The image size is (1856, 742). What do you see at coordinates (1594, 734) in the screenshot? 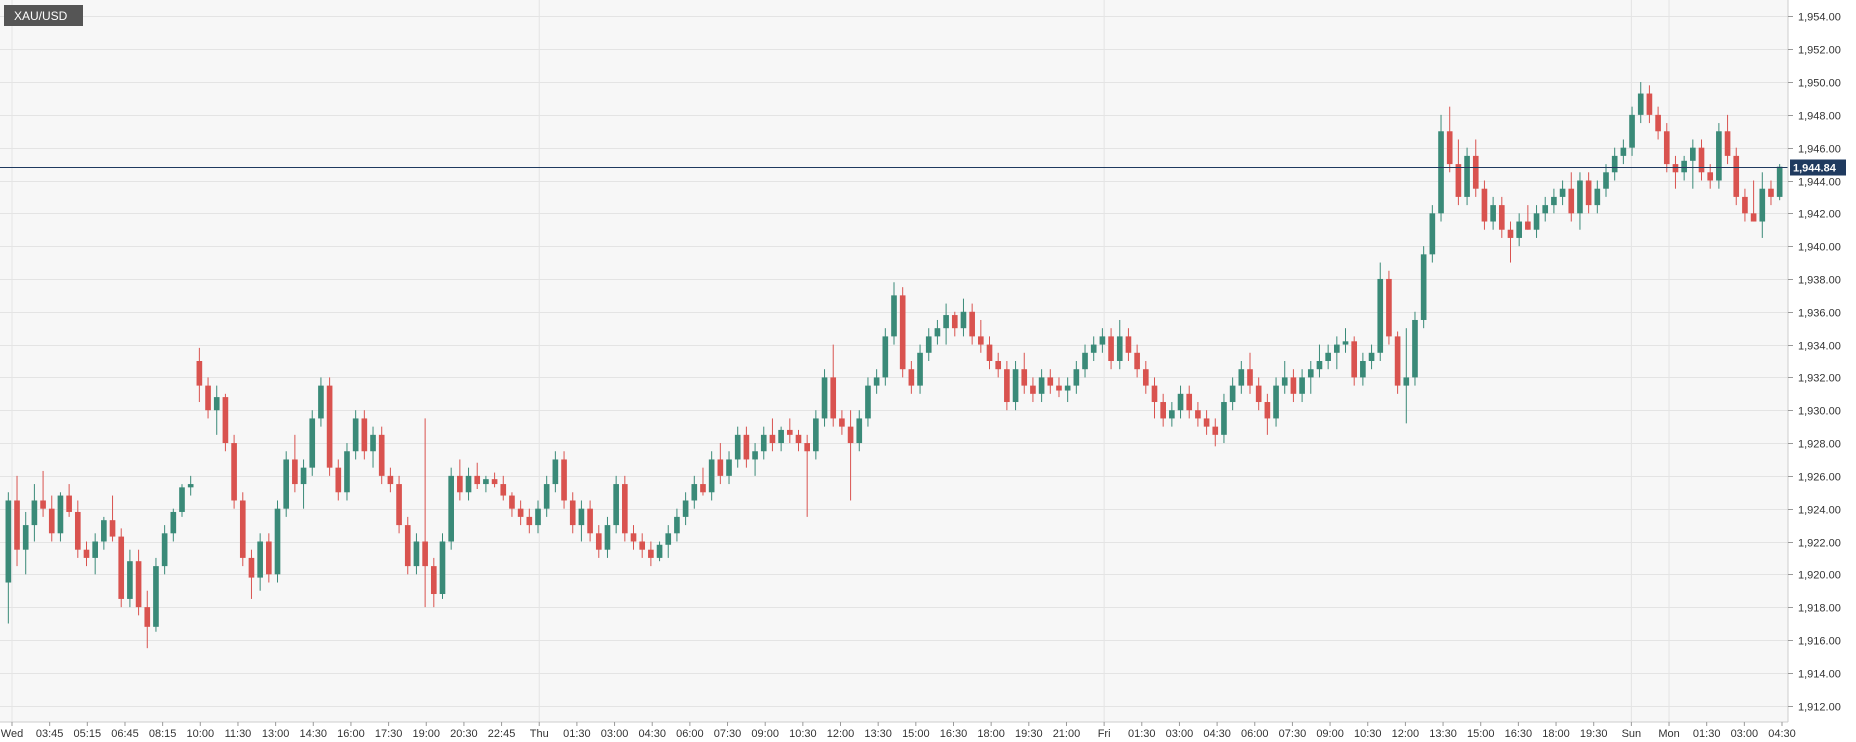
I see `x-tick-label: 19:30` at bounding box center [1594, 734].